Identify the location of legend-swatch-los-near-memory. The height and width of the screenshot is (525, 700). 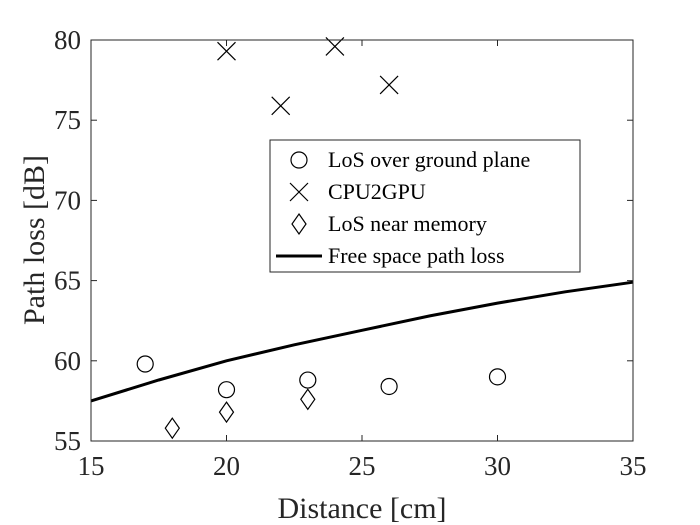
(299, 224).